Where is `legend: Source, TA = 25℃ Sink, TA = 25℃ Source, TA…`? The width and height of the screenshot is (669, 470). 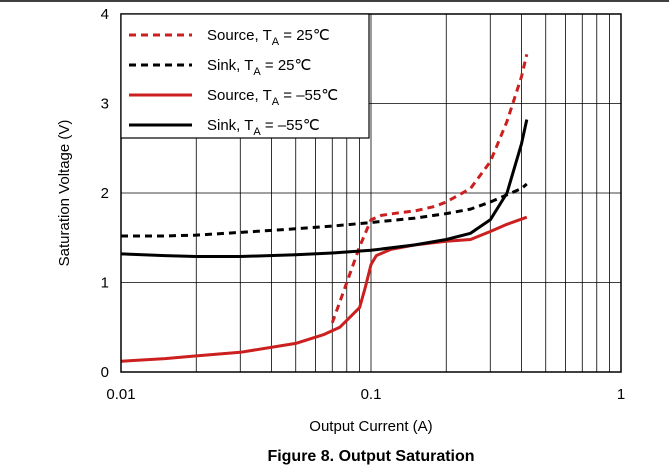 legend: Source, TA = 25℃ Sink, TA = 25℃ Source, TA… is located at coordinates (245, 76).